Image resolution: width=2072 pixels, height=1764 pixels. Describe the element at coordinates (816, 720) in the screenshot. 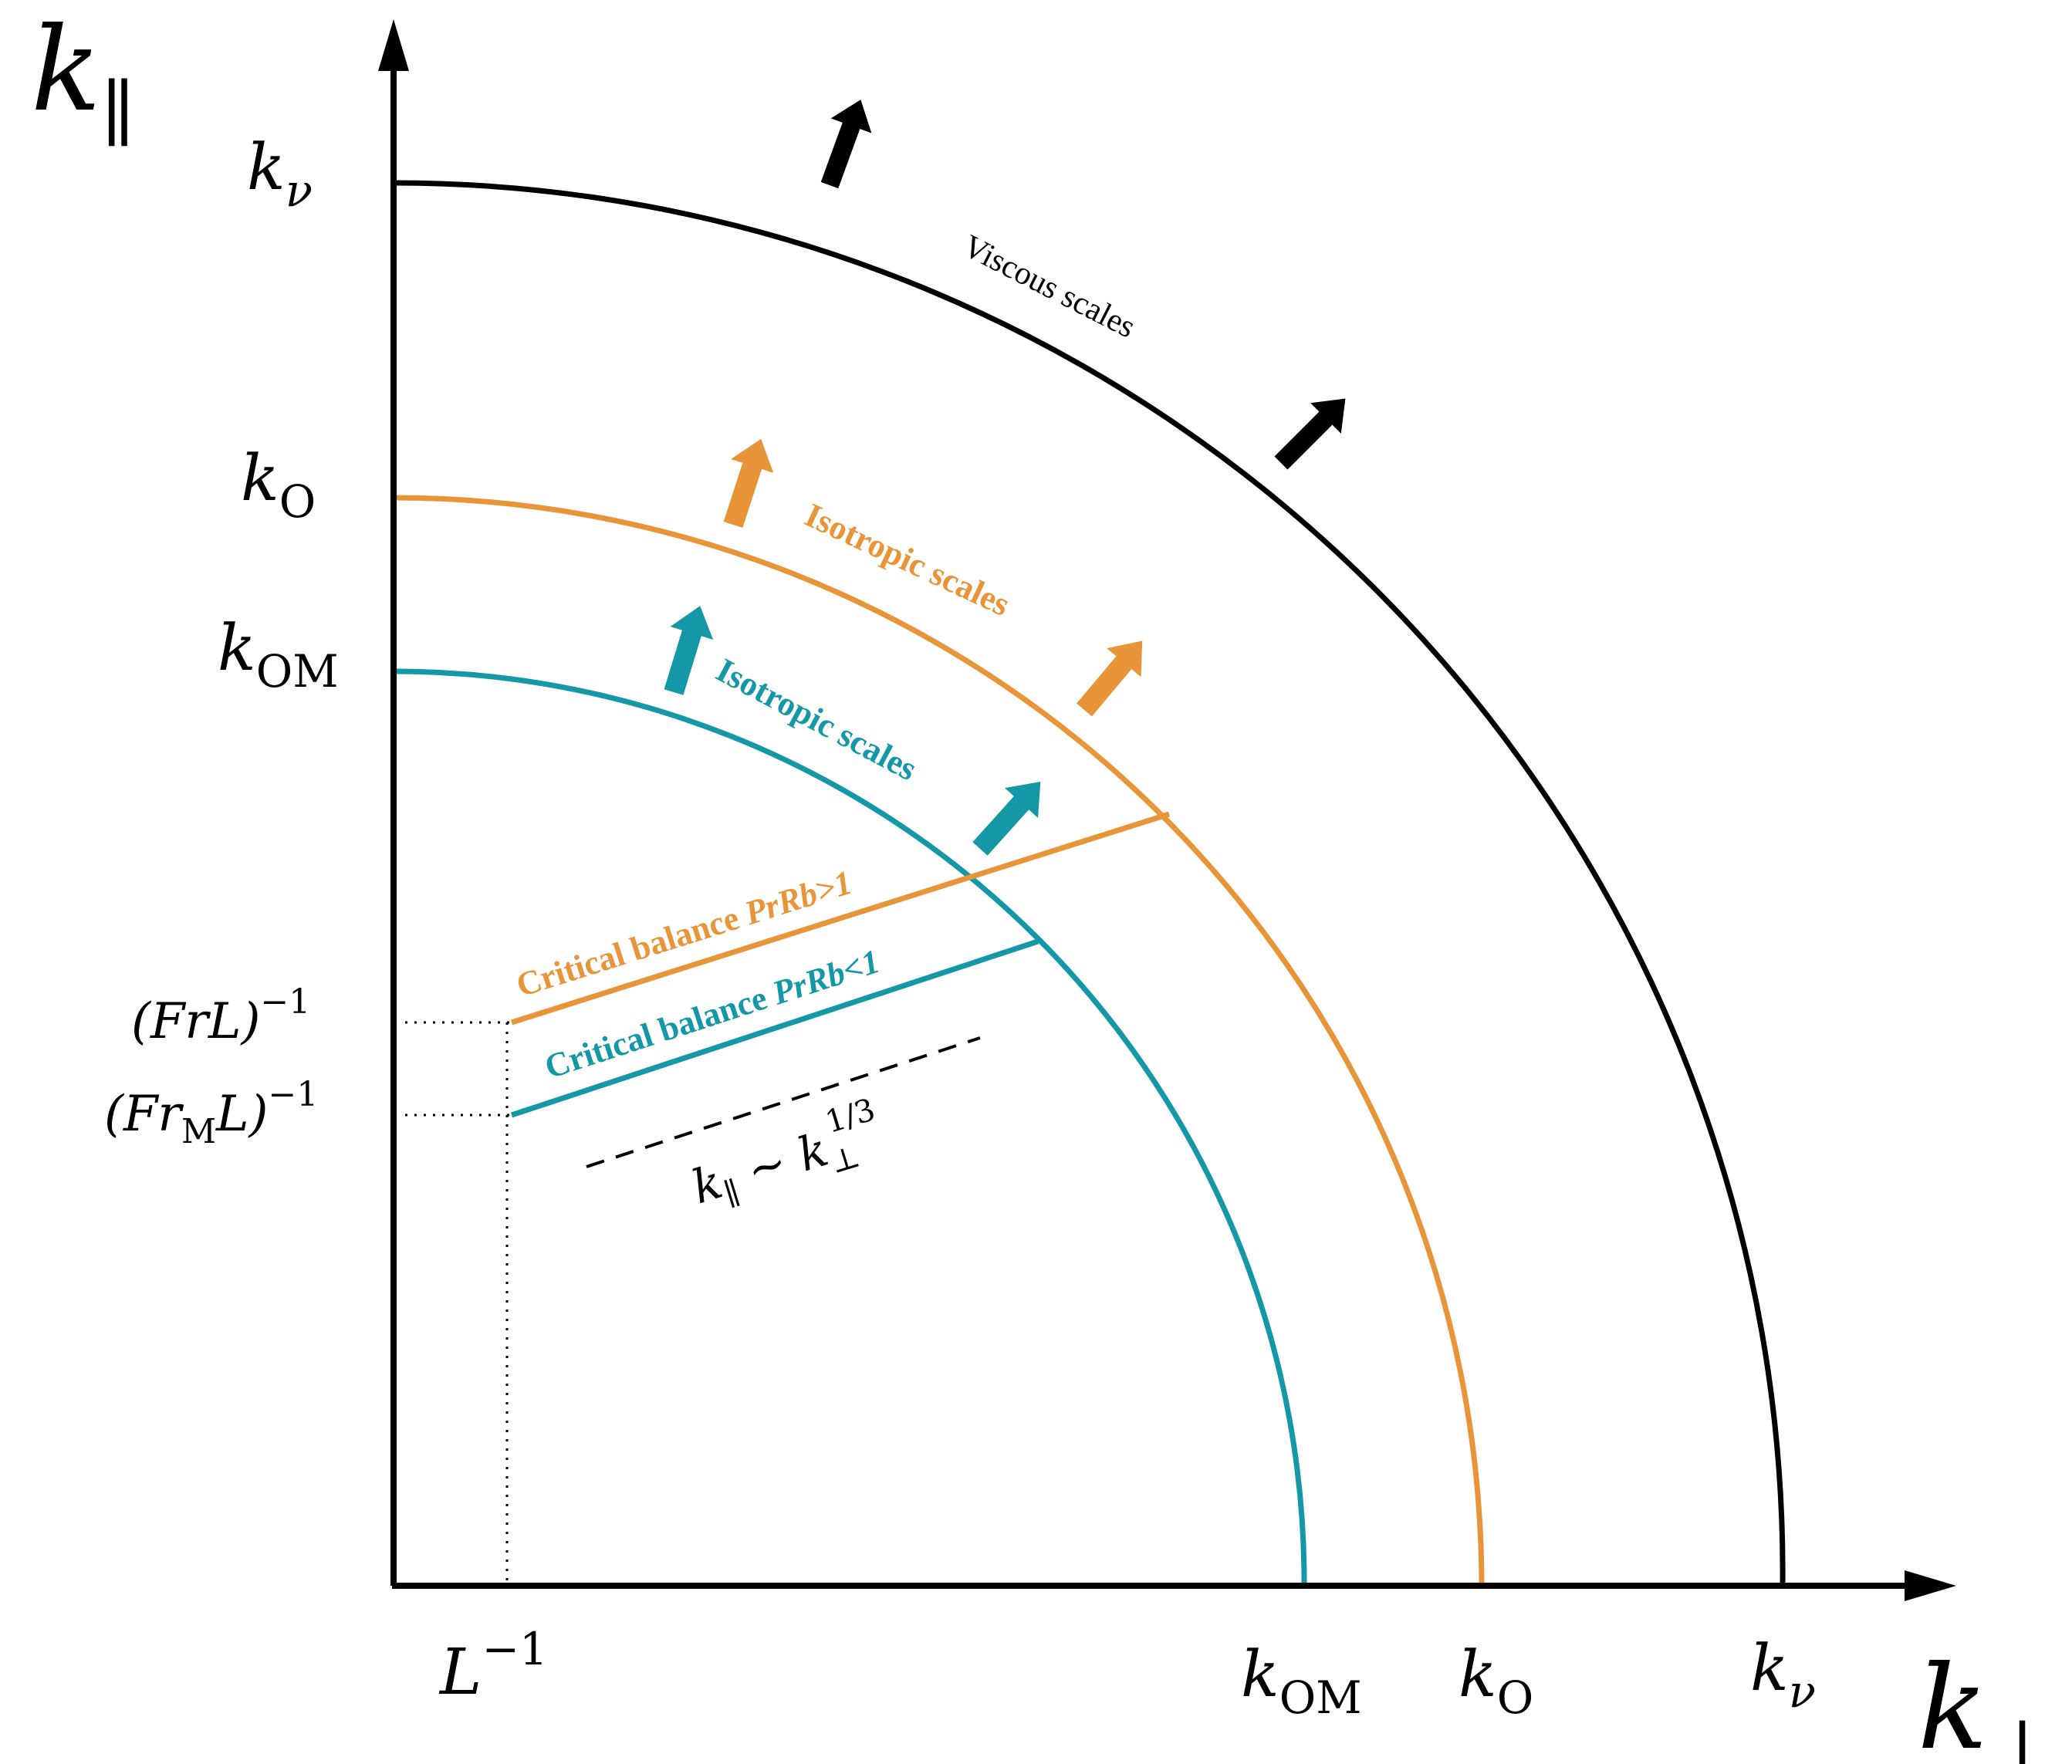

I see `isotropic-scales-teal-label: Isotropic scales` at that location.